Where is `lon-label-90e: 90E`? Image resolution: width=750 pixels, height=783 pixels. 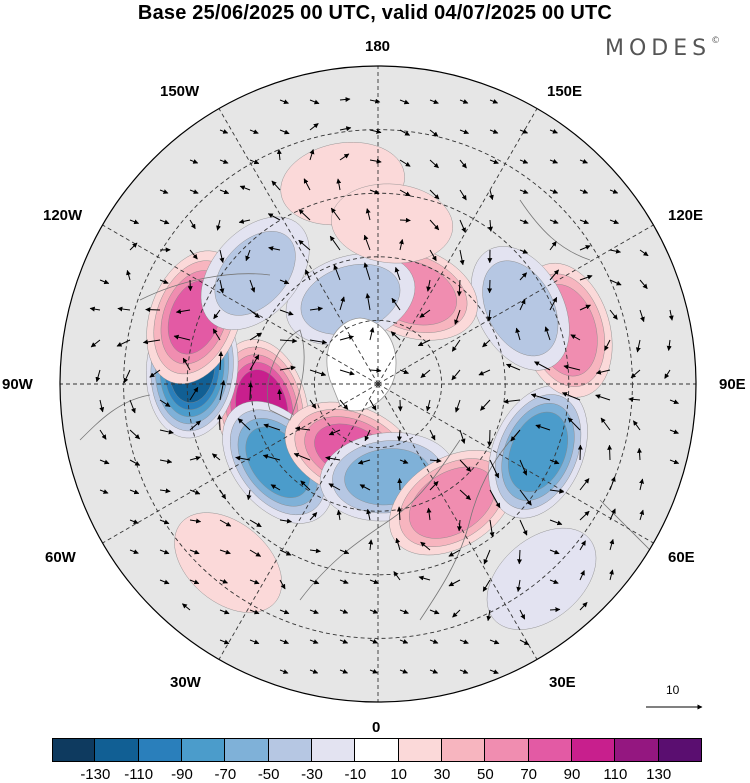
lon-label-90e: 90E is located at coordinates (732, 384).